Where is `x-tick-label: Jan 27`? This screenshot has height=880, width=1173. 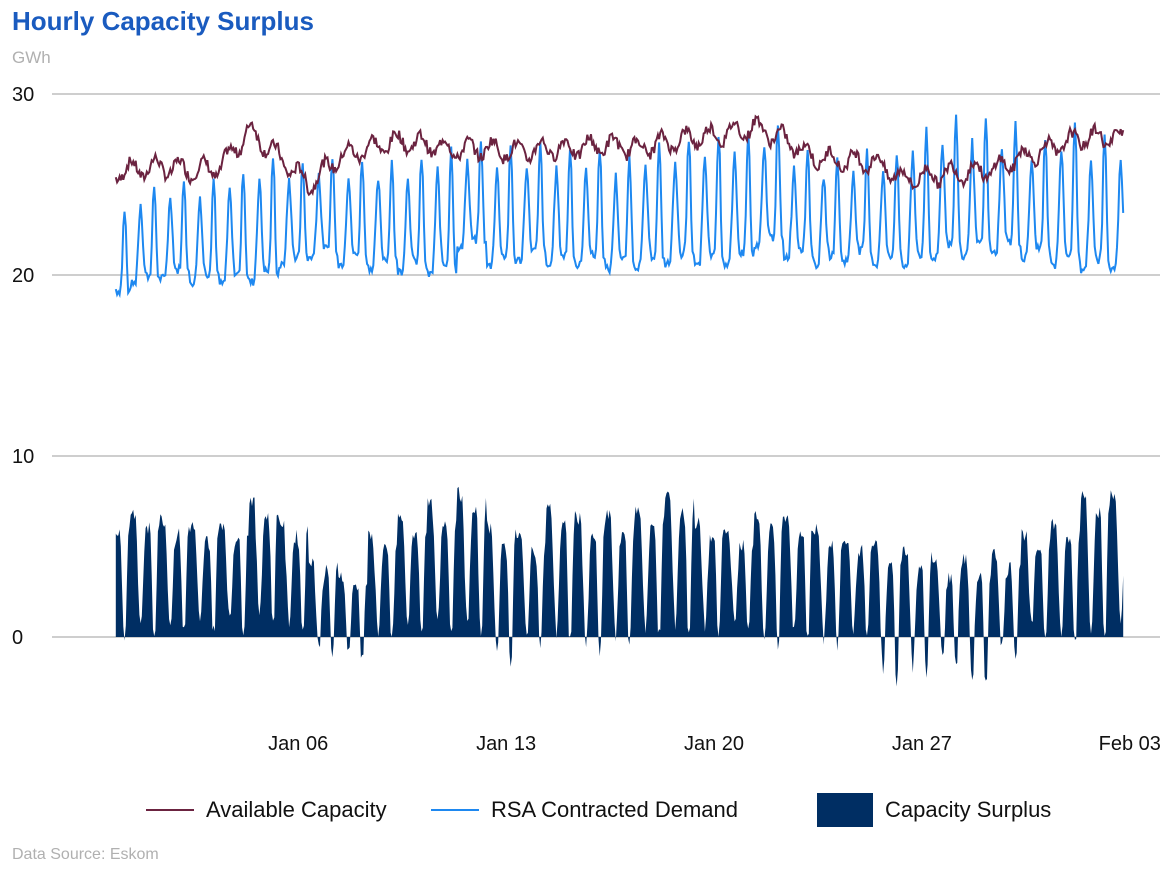
x-tick-label: Jan 27 is located at coordinates (922, 744).